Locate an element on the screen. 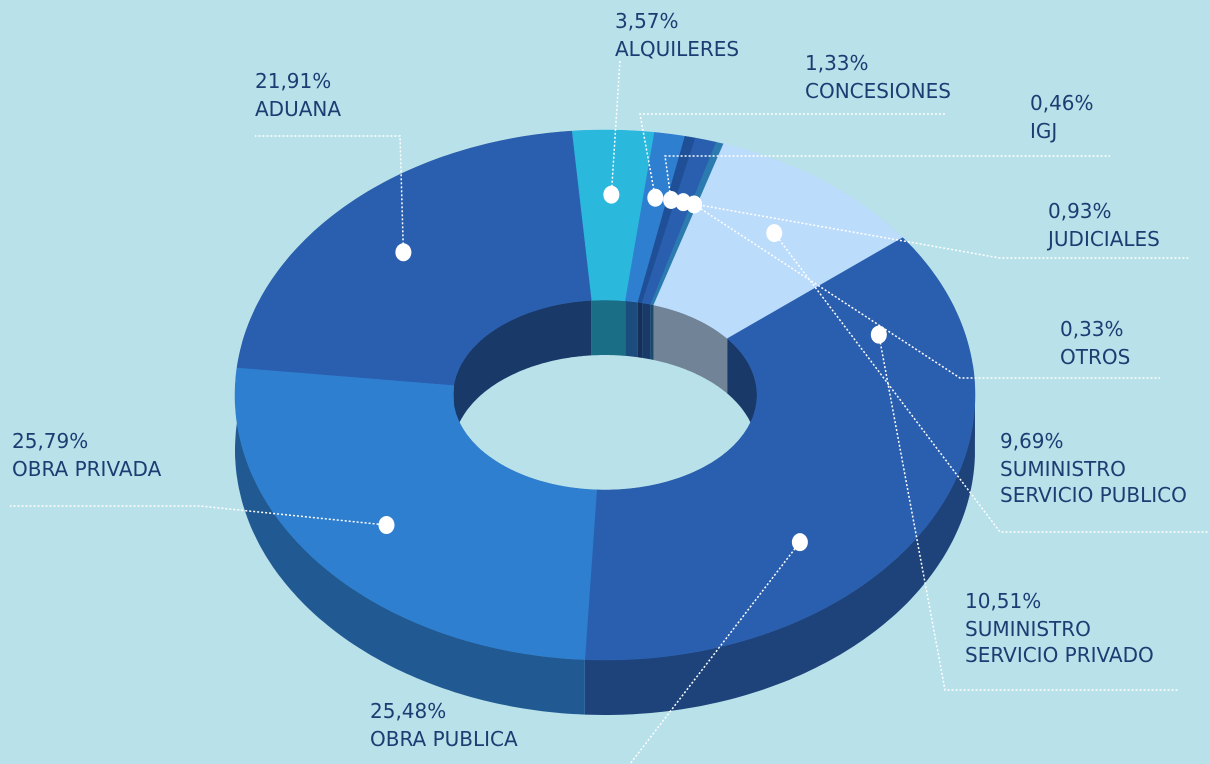 This screenshot has width=1210, height=764. slice-label: CONCESIONES is located at coordinates (878, 91).